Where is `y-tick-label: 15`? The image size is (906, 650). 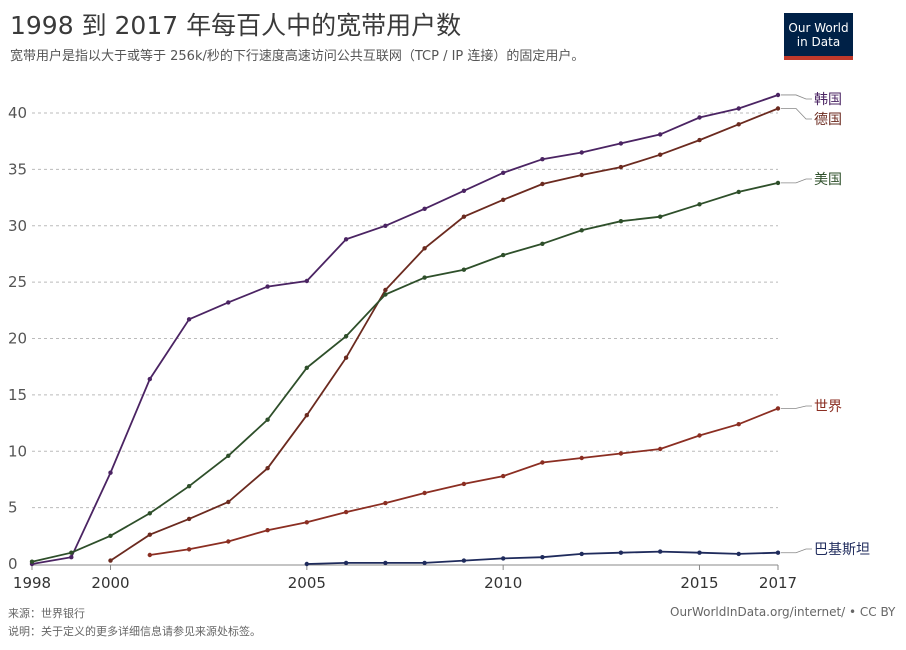 y-tick-label: 15 is located at coordinates (17, 395).